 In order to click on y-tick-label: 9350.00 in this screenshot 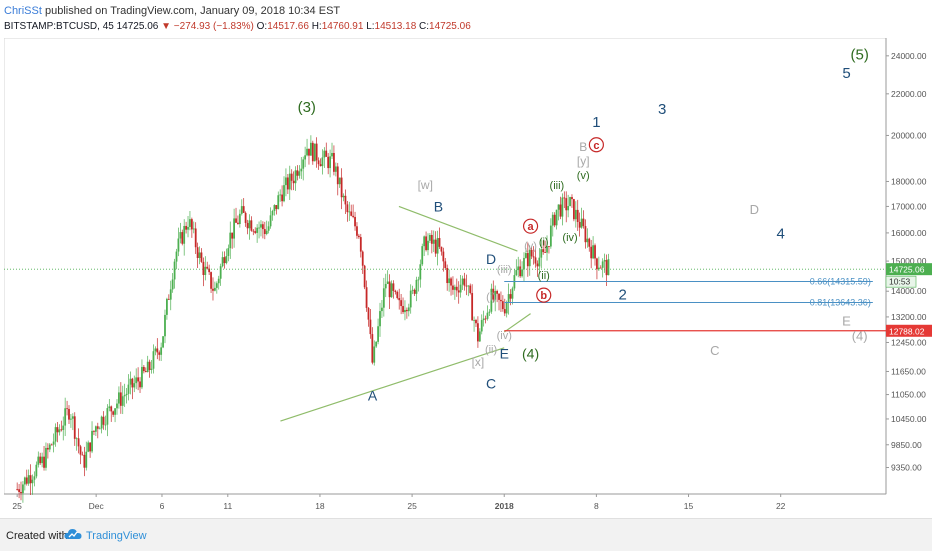, I will do `click(906, 468)`.